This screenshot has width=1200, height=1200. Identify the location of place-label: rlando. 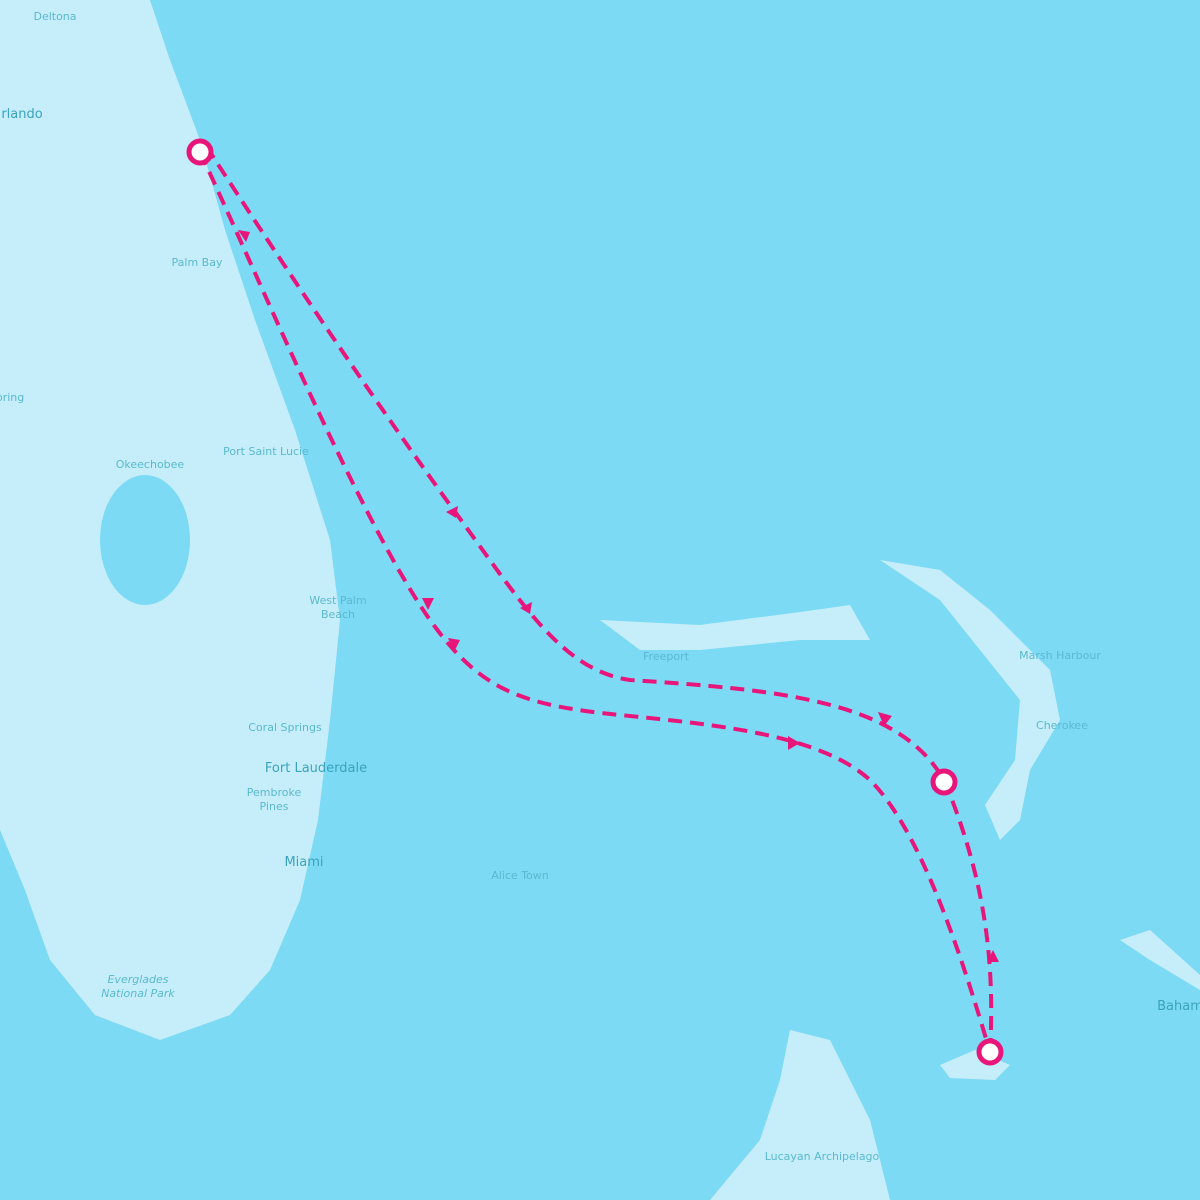
(21, 114).